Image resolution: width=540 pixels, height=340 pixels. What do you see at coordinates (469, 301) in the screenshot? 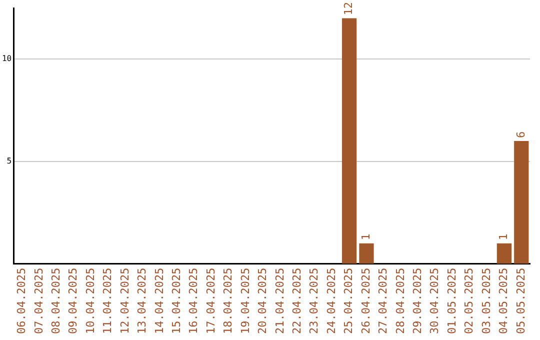
I see `x-tick-label: 02.05.2025` at bounding box center [469, 301].